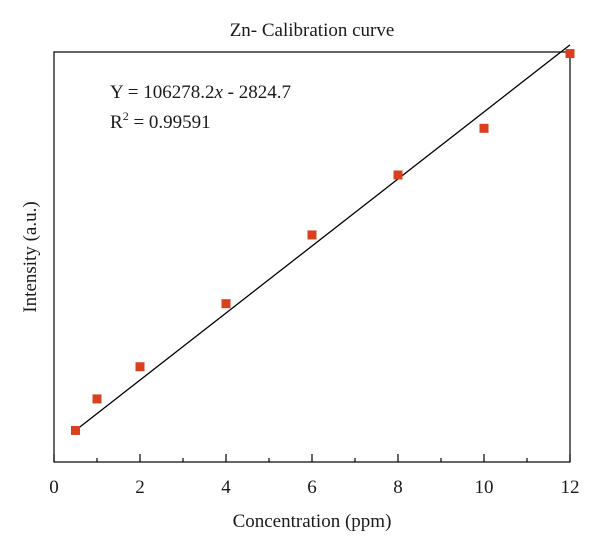 The image size is (600, 554). Describe the element at coordinates (257, 92) in the screenshot. I see `equation-suffix: - 2824.7` at that location.